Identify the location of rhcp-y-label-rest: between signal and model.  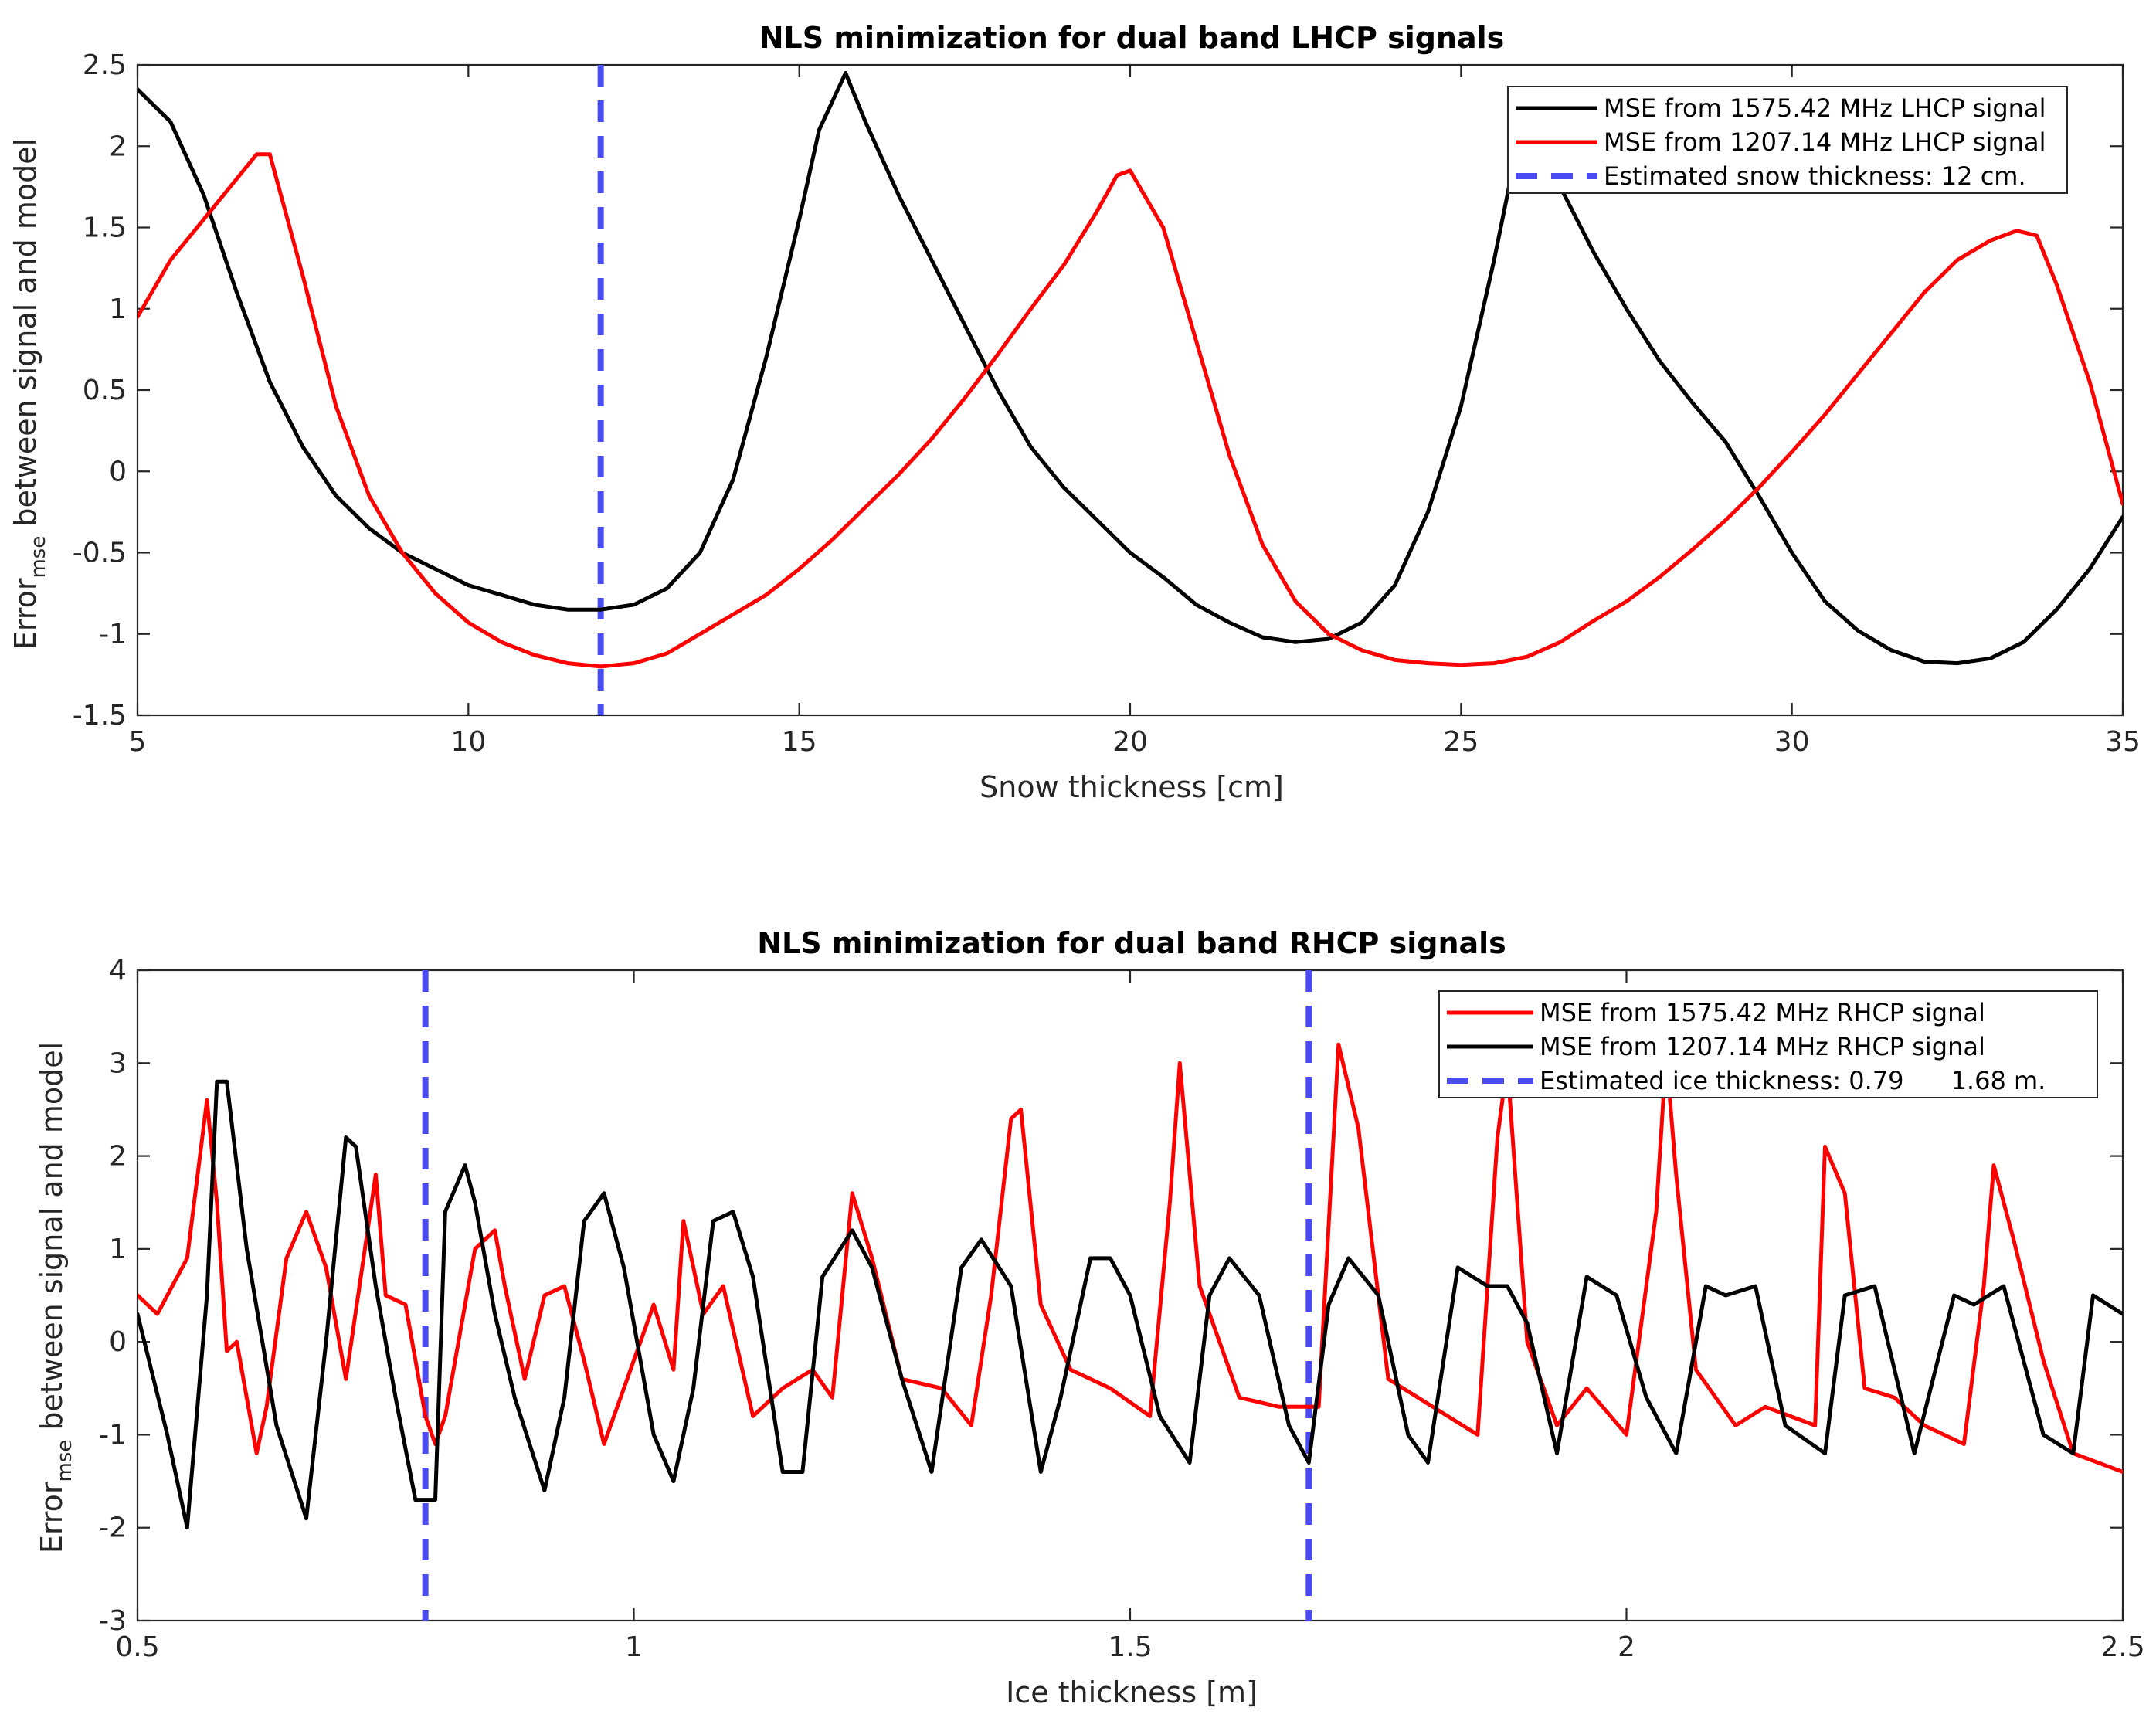
(52, 1241).